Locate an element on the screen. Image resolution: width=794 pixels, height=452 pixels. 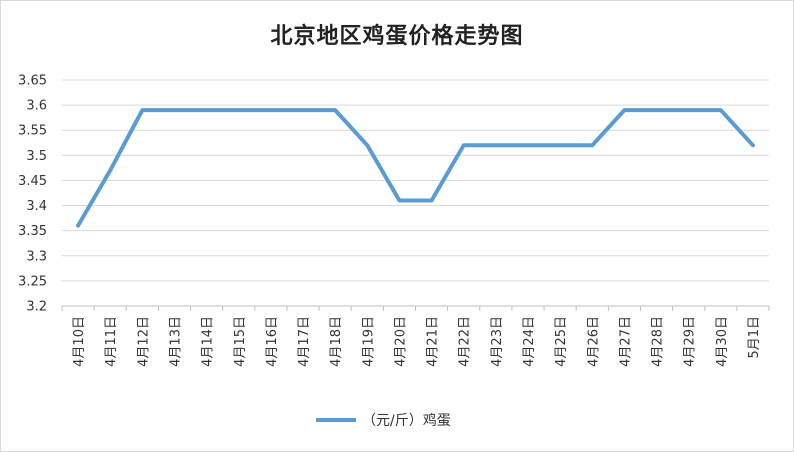
x-tick-label: 4月27日 is located at coordinates (625, 341).